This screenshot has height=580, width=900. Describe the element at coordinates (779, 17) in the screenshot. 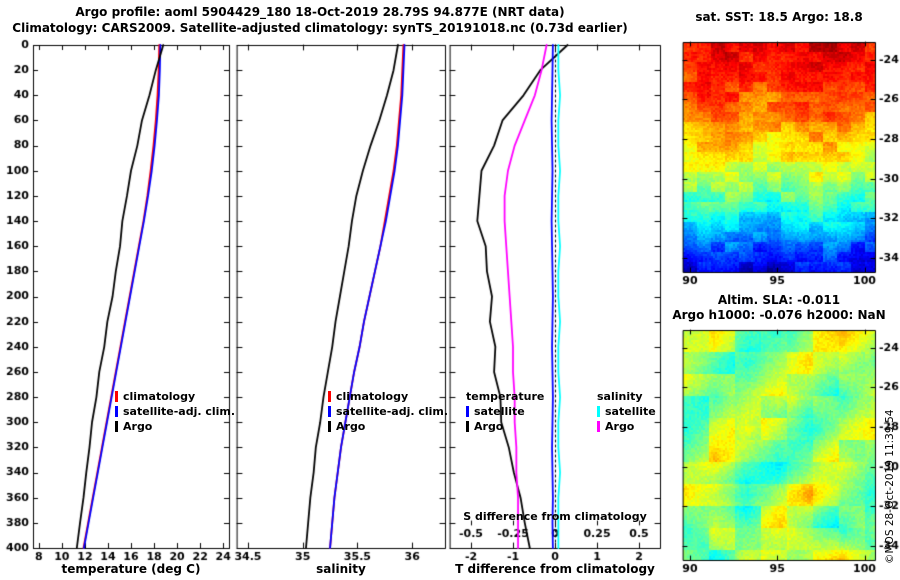

I see `sst-map-title: sat. SST: 18.5 Argo: 18.8` at that location.